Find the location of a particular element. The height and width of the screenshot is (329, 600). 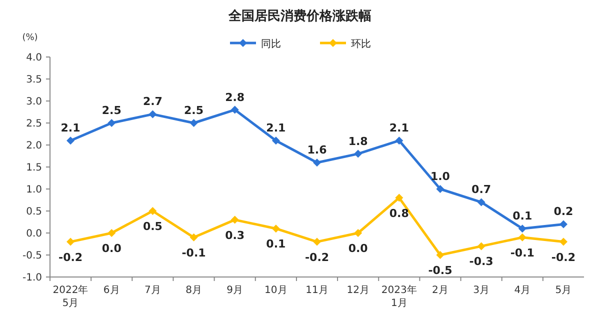

y-tick-label: 0.0 is located at coordinates (34, 234).